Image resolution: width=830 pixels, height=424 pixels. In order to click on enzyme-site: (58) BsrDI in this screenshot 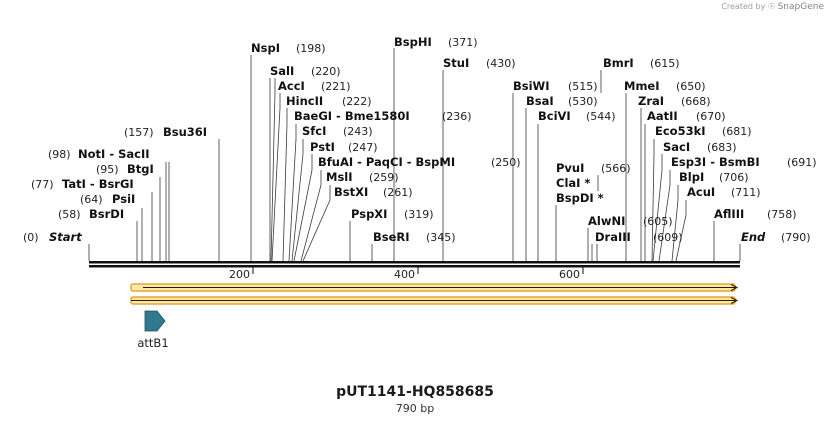, I will do `click(91, 214)`.